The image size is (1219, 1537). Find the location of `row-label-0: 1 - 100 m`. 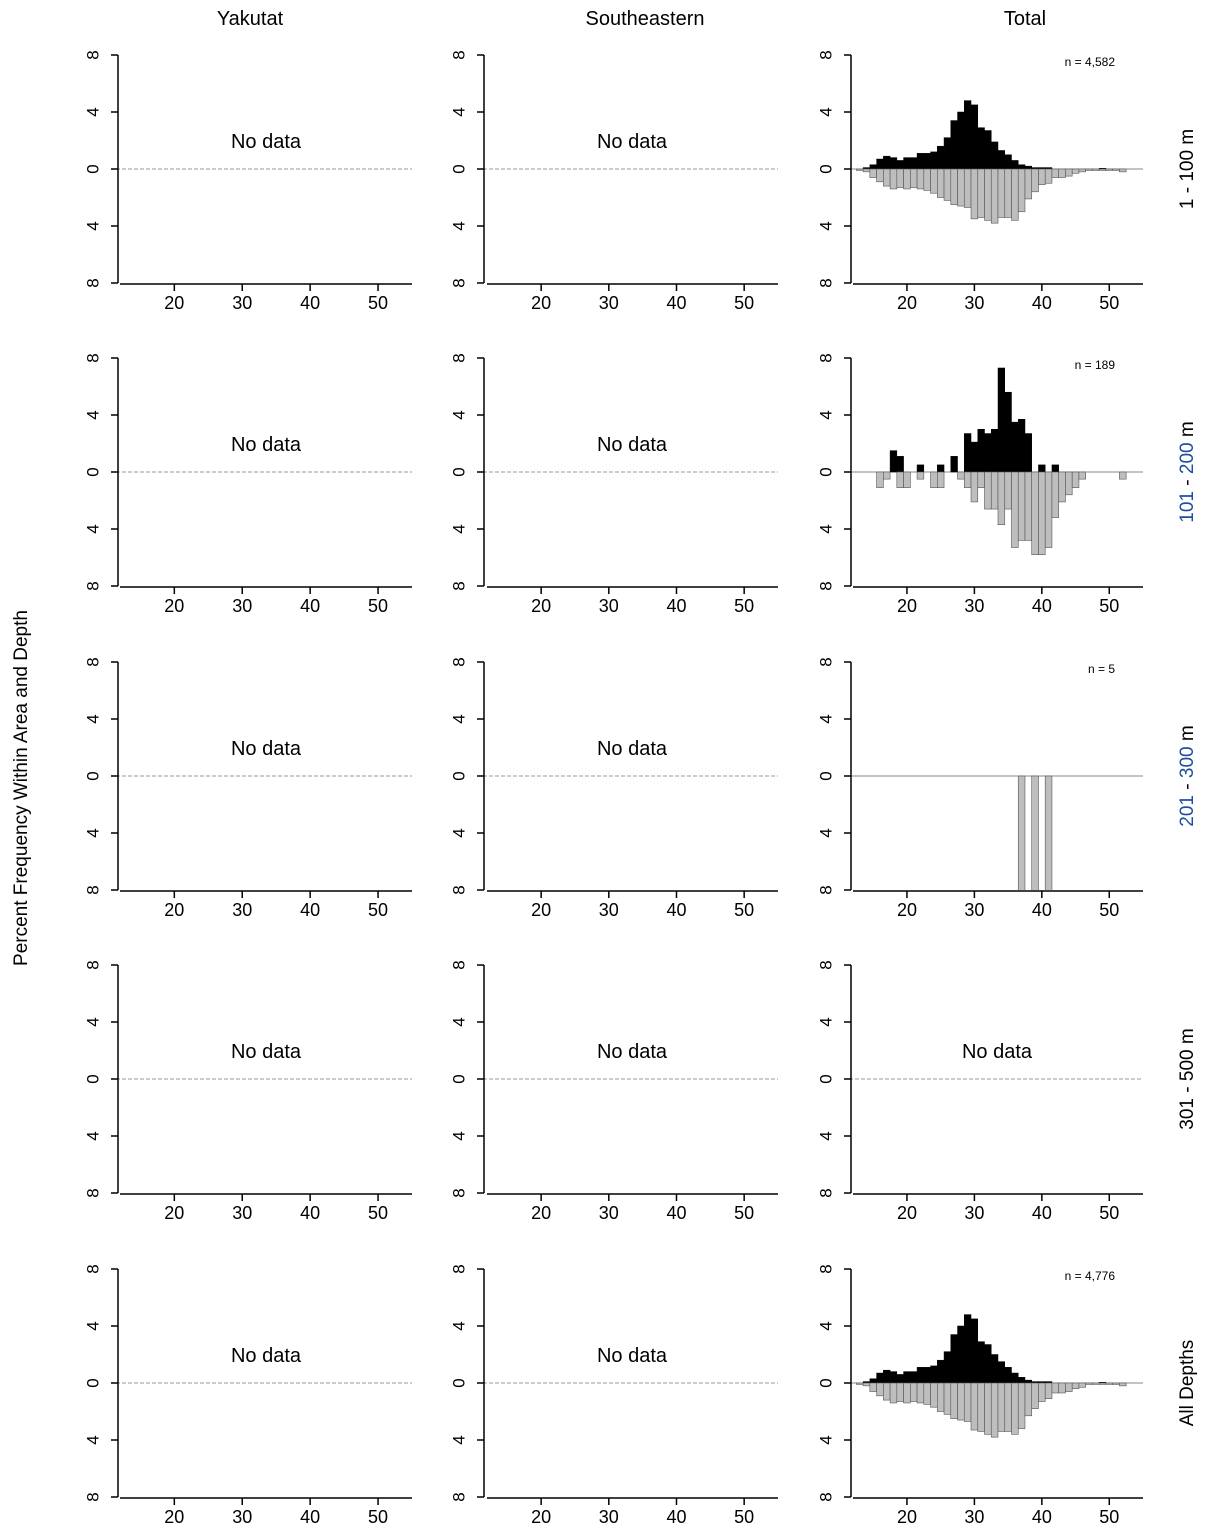

row-label-0: 1 - 100 m is located at coordinates (1187, 169).